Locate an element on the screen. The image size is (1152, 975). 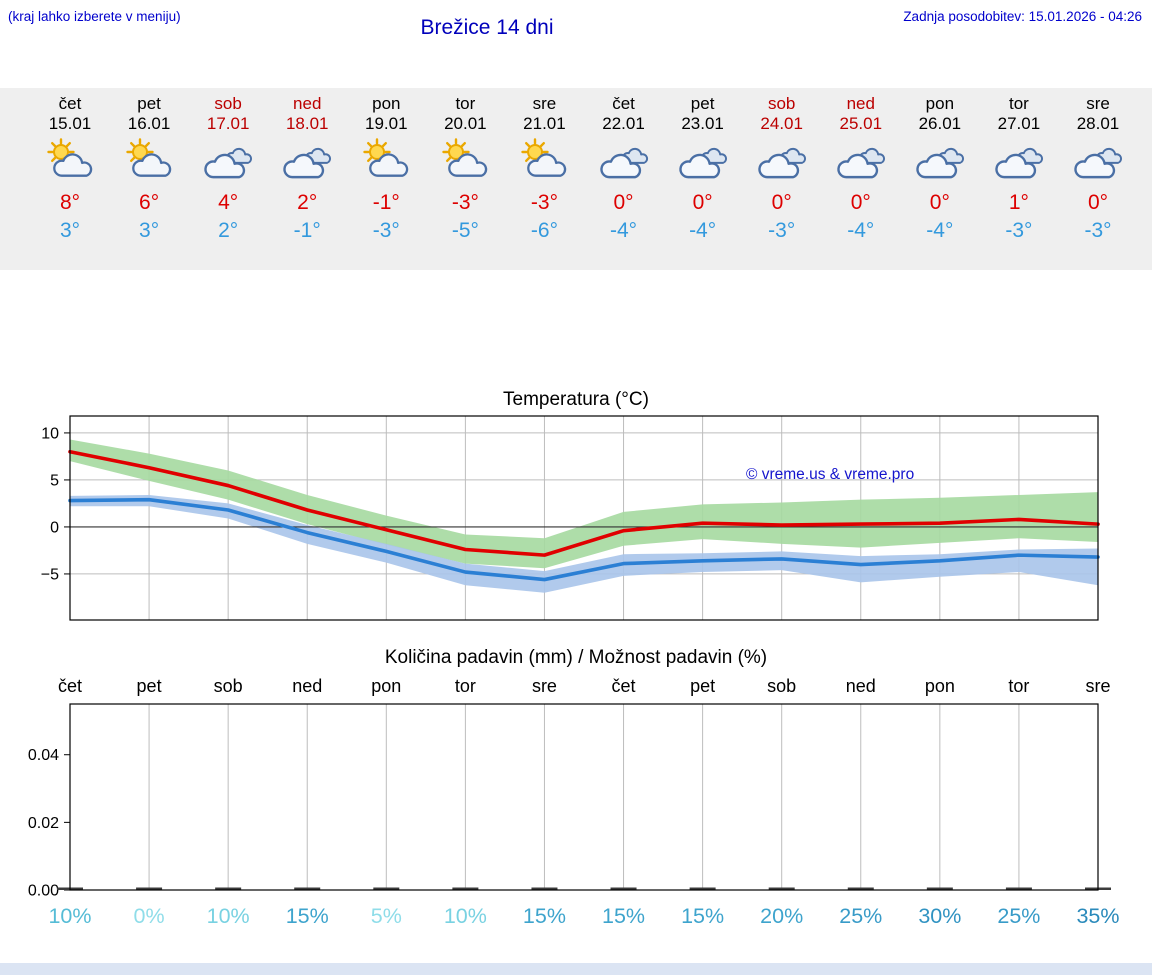
day-name: sob is located at coordinates (781, 103).